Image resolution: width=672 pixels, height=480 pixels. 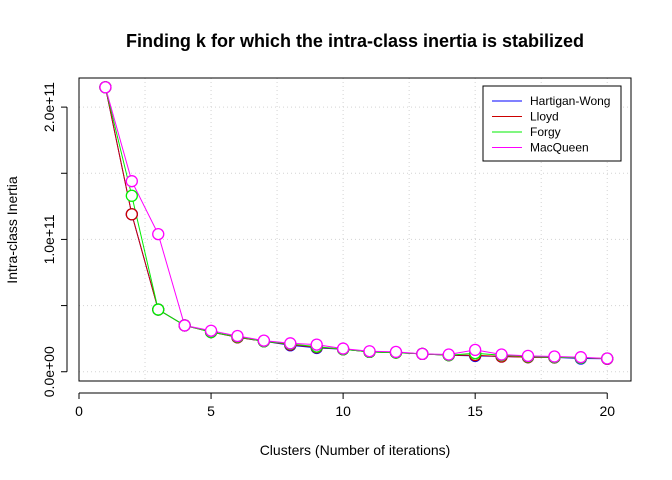 I want to click on x-axis-label: Clusters (Number of iterations), so click(x=355, y=450).